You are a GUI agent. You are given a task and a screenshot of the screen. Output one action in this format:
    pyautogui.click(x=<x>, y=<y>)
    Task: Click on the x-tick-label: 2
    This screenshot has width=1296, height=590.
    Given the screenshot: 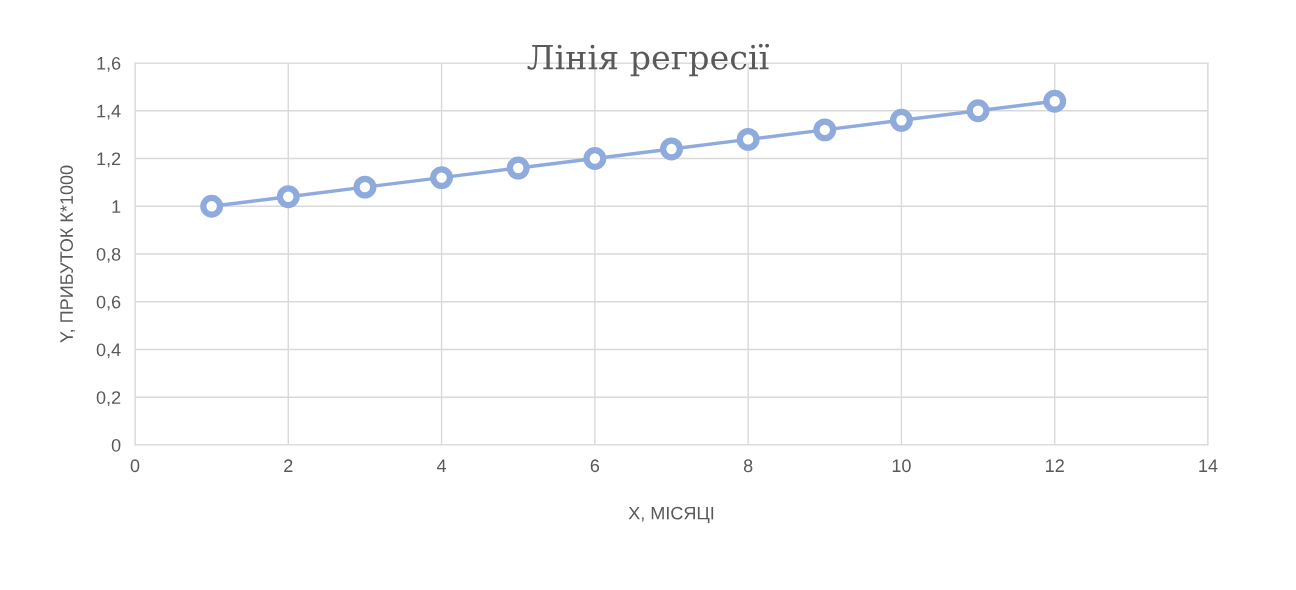 What is the action you would take?
    pyautogui.click(x=288, y=465)
    